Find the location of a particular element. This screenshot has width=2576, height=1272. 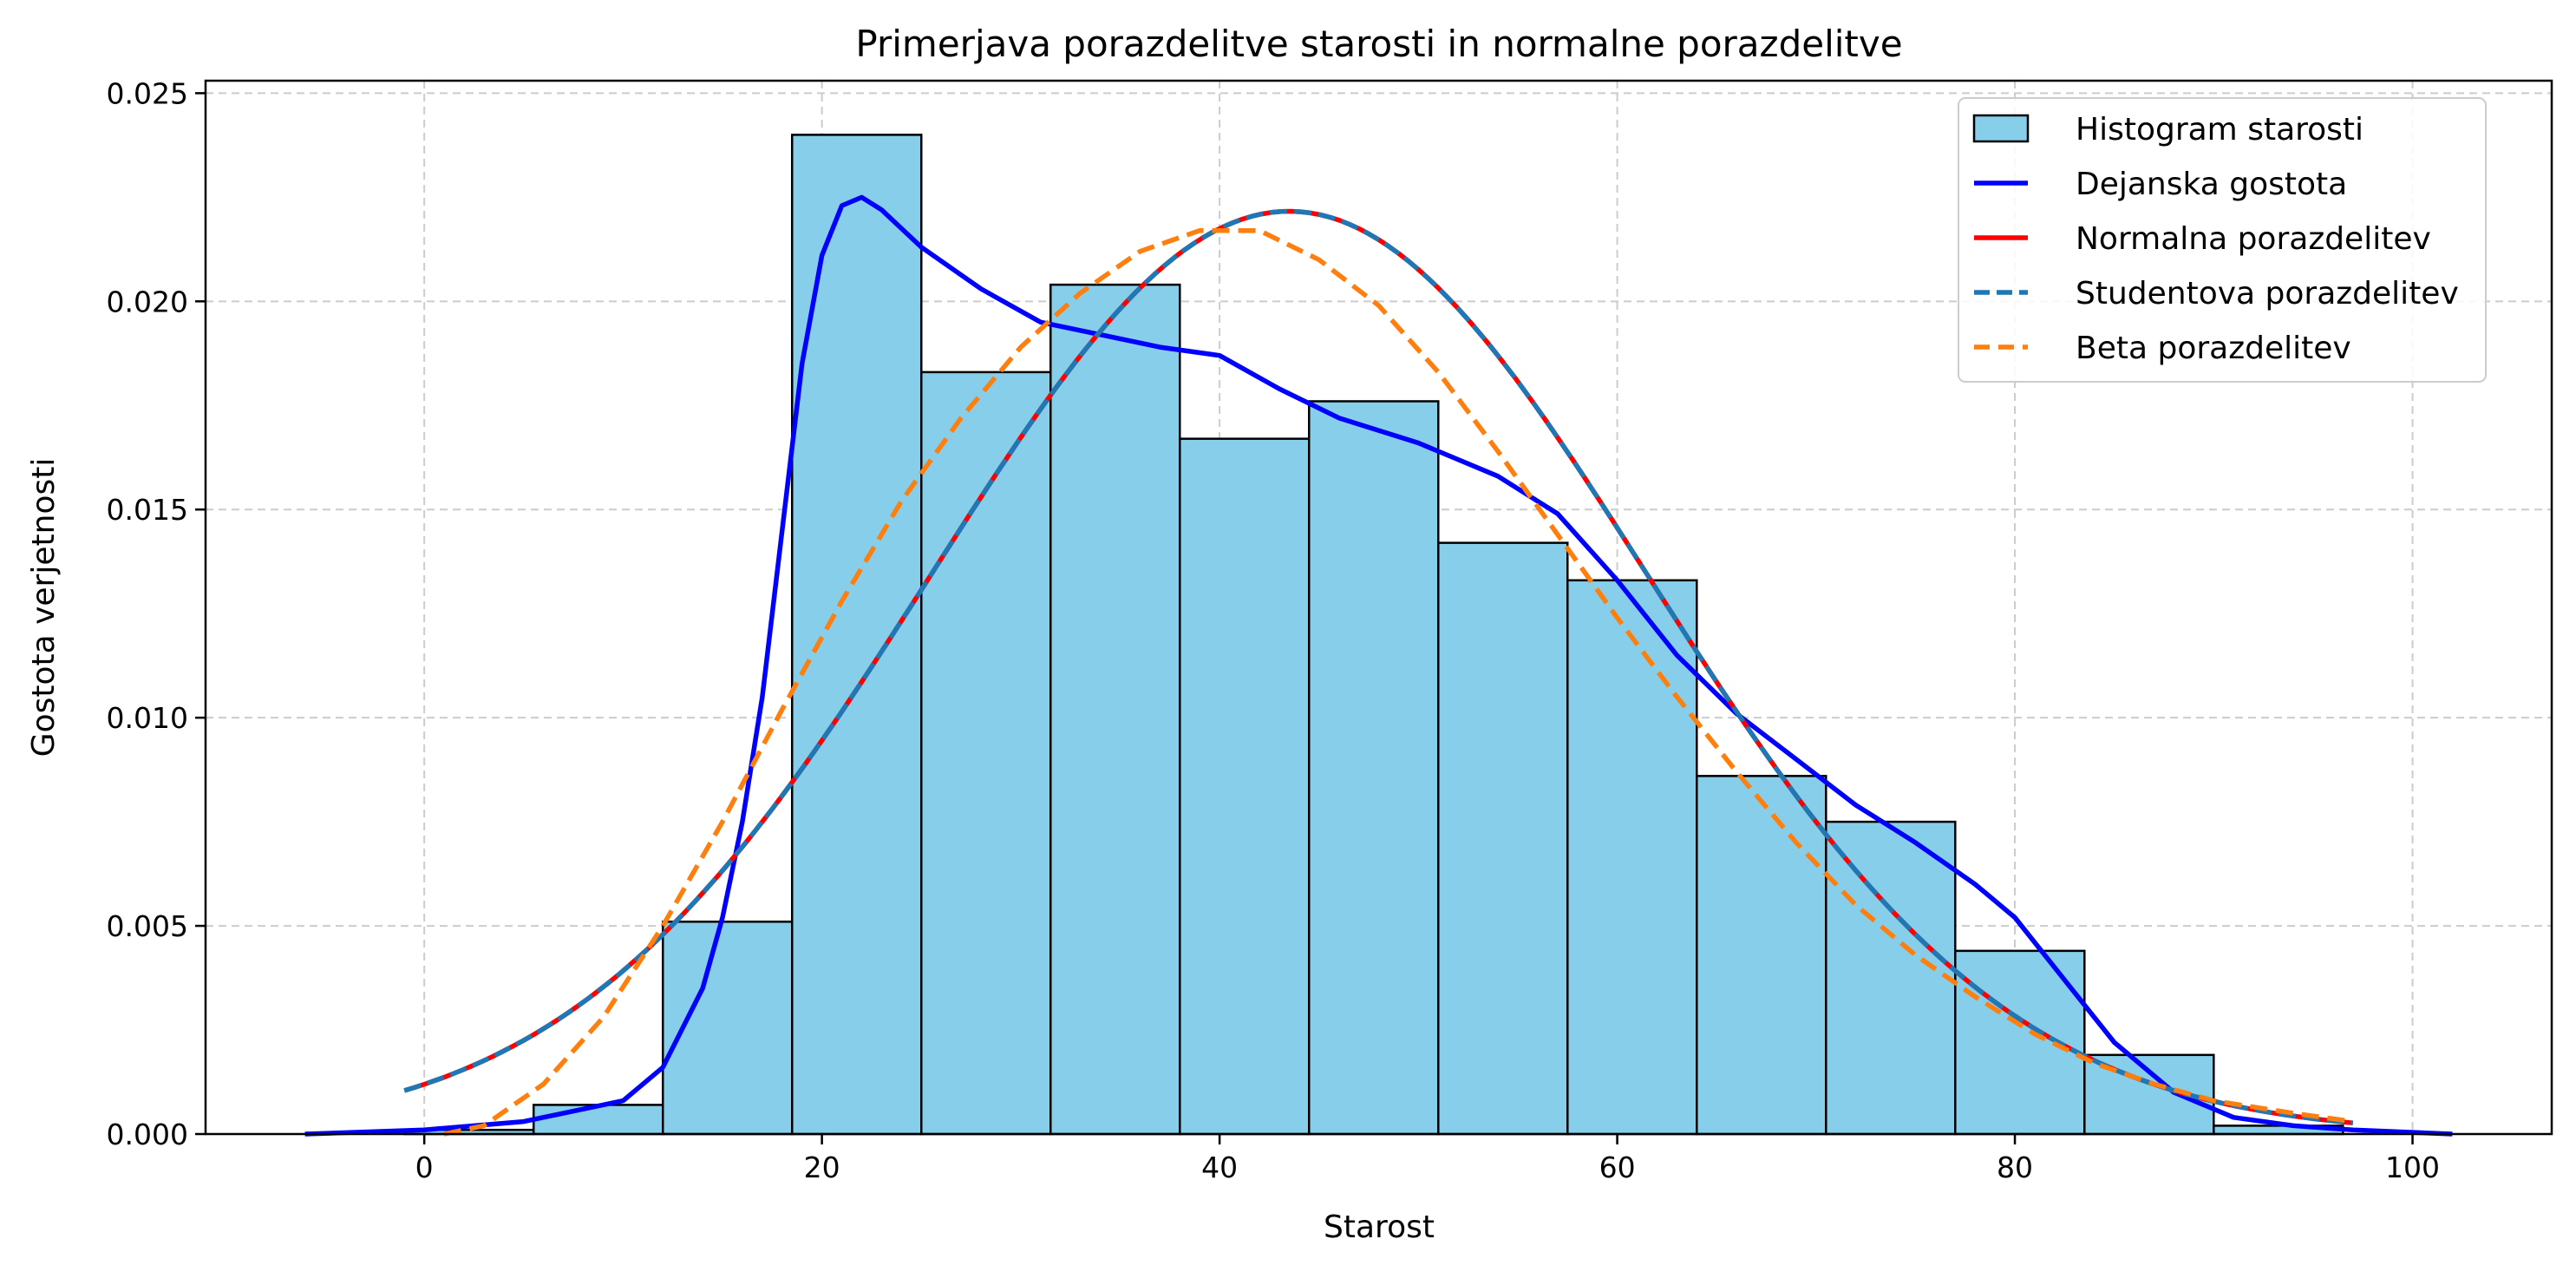

x-tick-label: 60 is located at coordinates (1617, 1167).